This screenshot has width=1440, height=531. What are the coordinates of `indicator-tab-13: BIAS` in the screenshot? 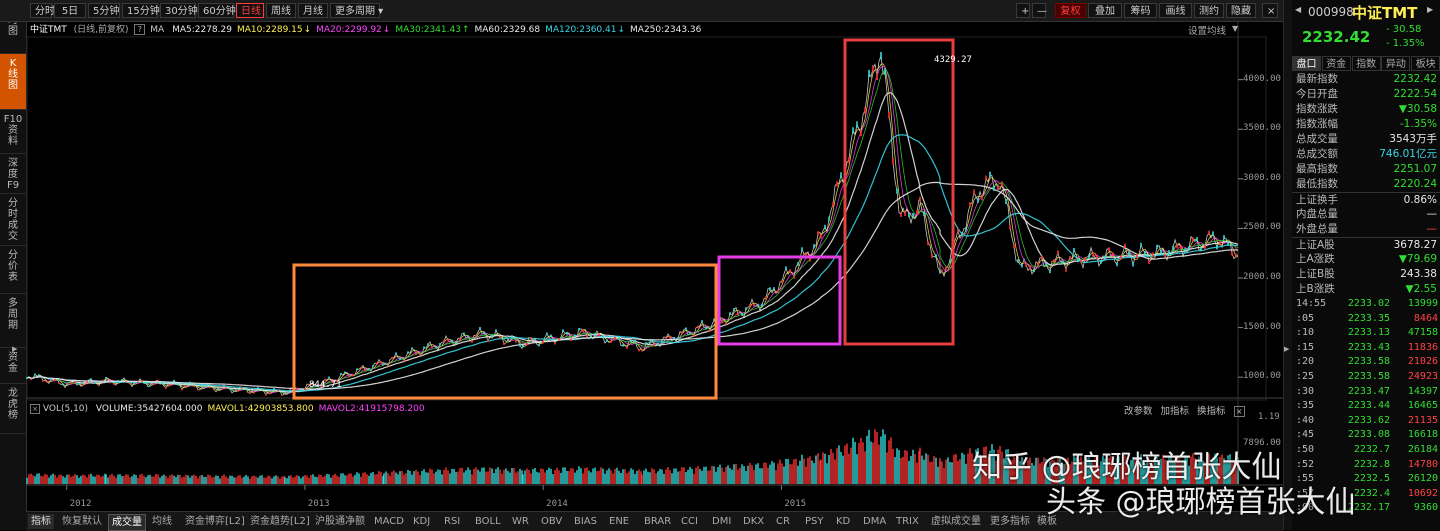 It's located at (585, 521).